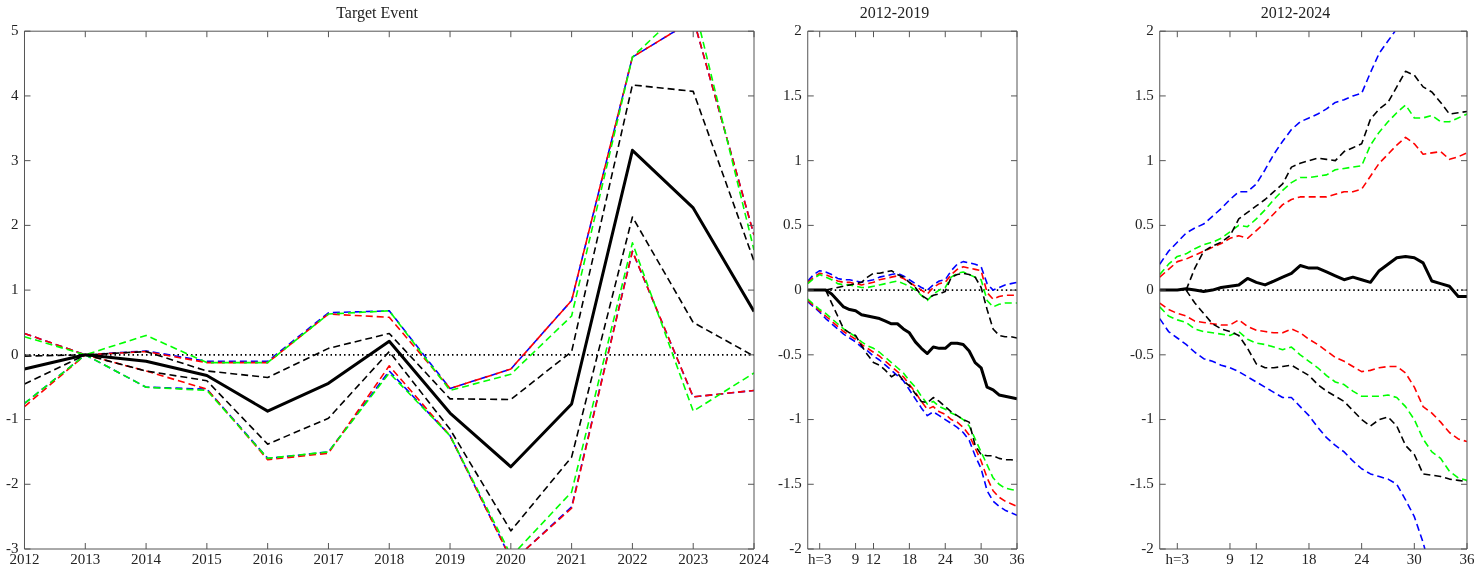 This screenshot has width=1479, height=571. What do you see at coordinates (15, 159) in the screenshot?
I see `y-tick-label: 3` at bounding box center [15, 159].